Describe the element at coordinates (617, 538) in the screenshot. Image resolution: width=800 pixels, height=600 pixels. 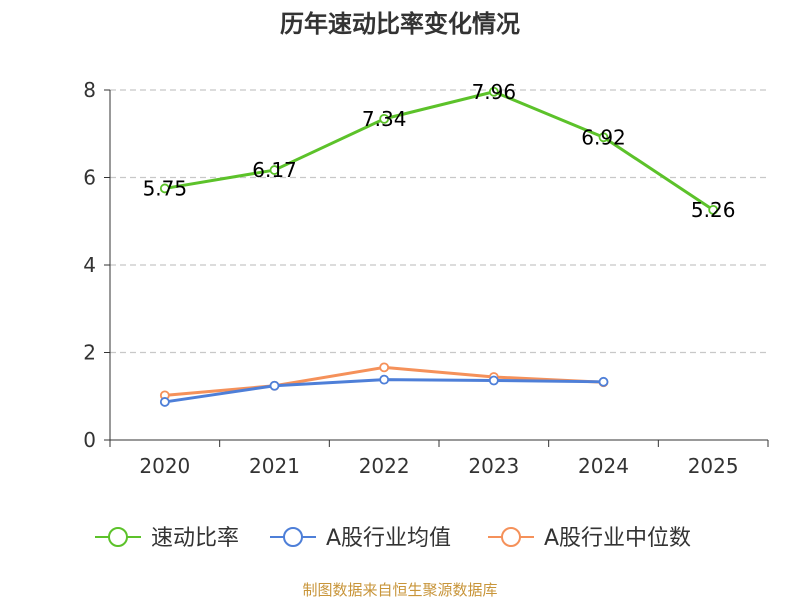
I see `legend-label-2: A股行业中位数` at that location.